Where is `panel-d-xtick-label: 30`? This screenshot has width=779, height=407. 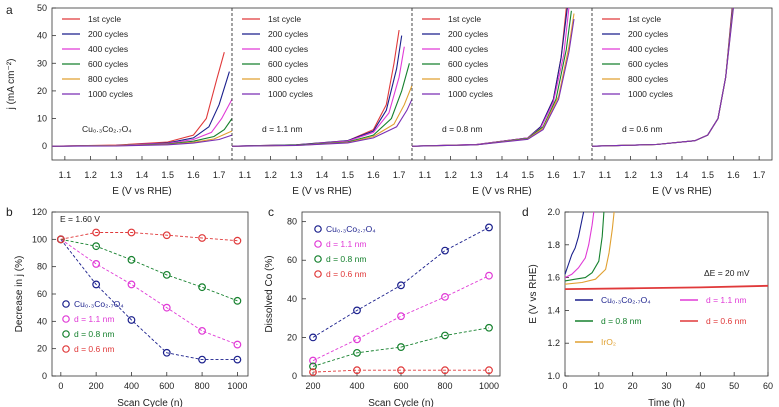
panel-d-xtick-label: 30 is located at coordinates (666, 386).